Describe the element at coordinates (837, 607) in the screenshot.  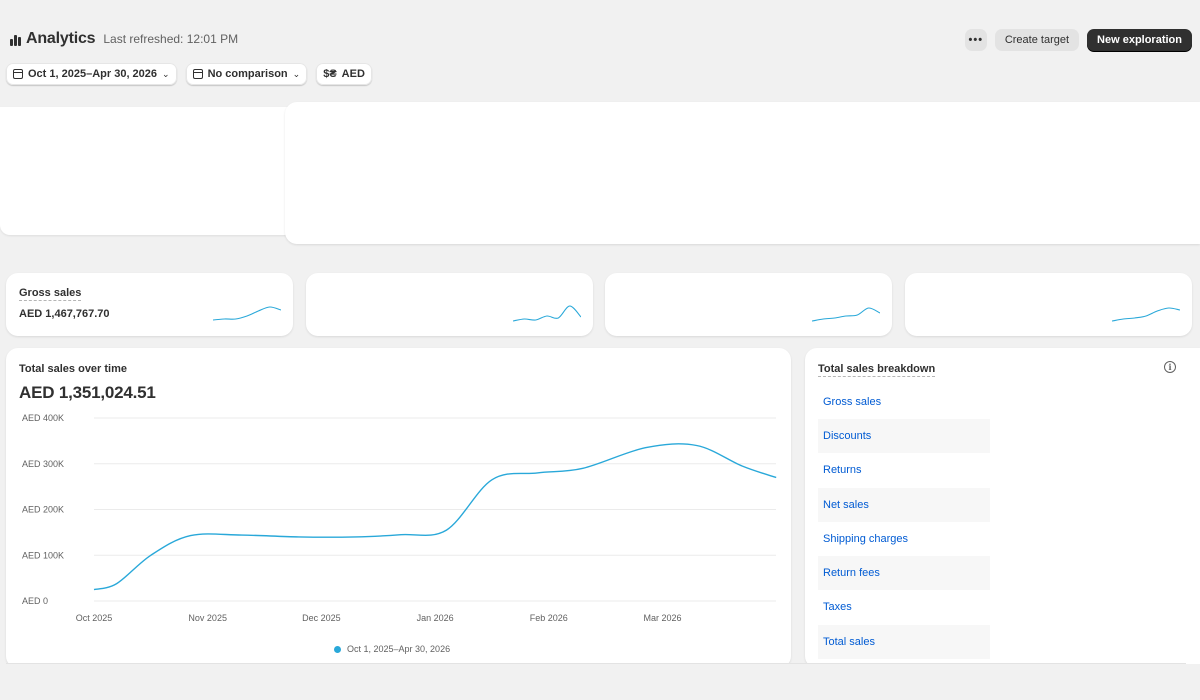
I see `breakdown-item-taxes: Taxes` at that location.